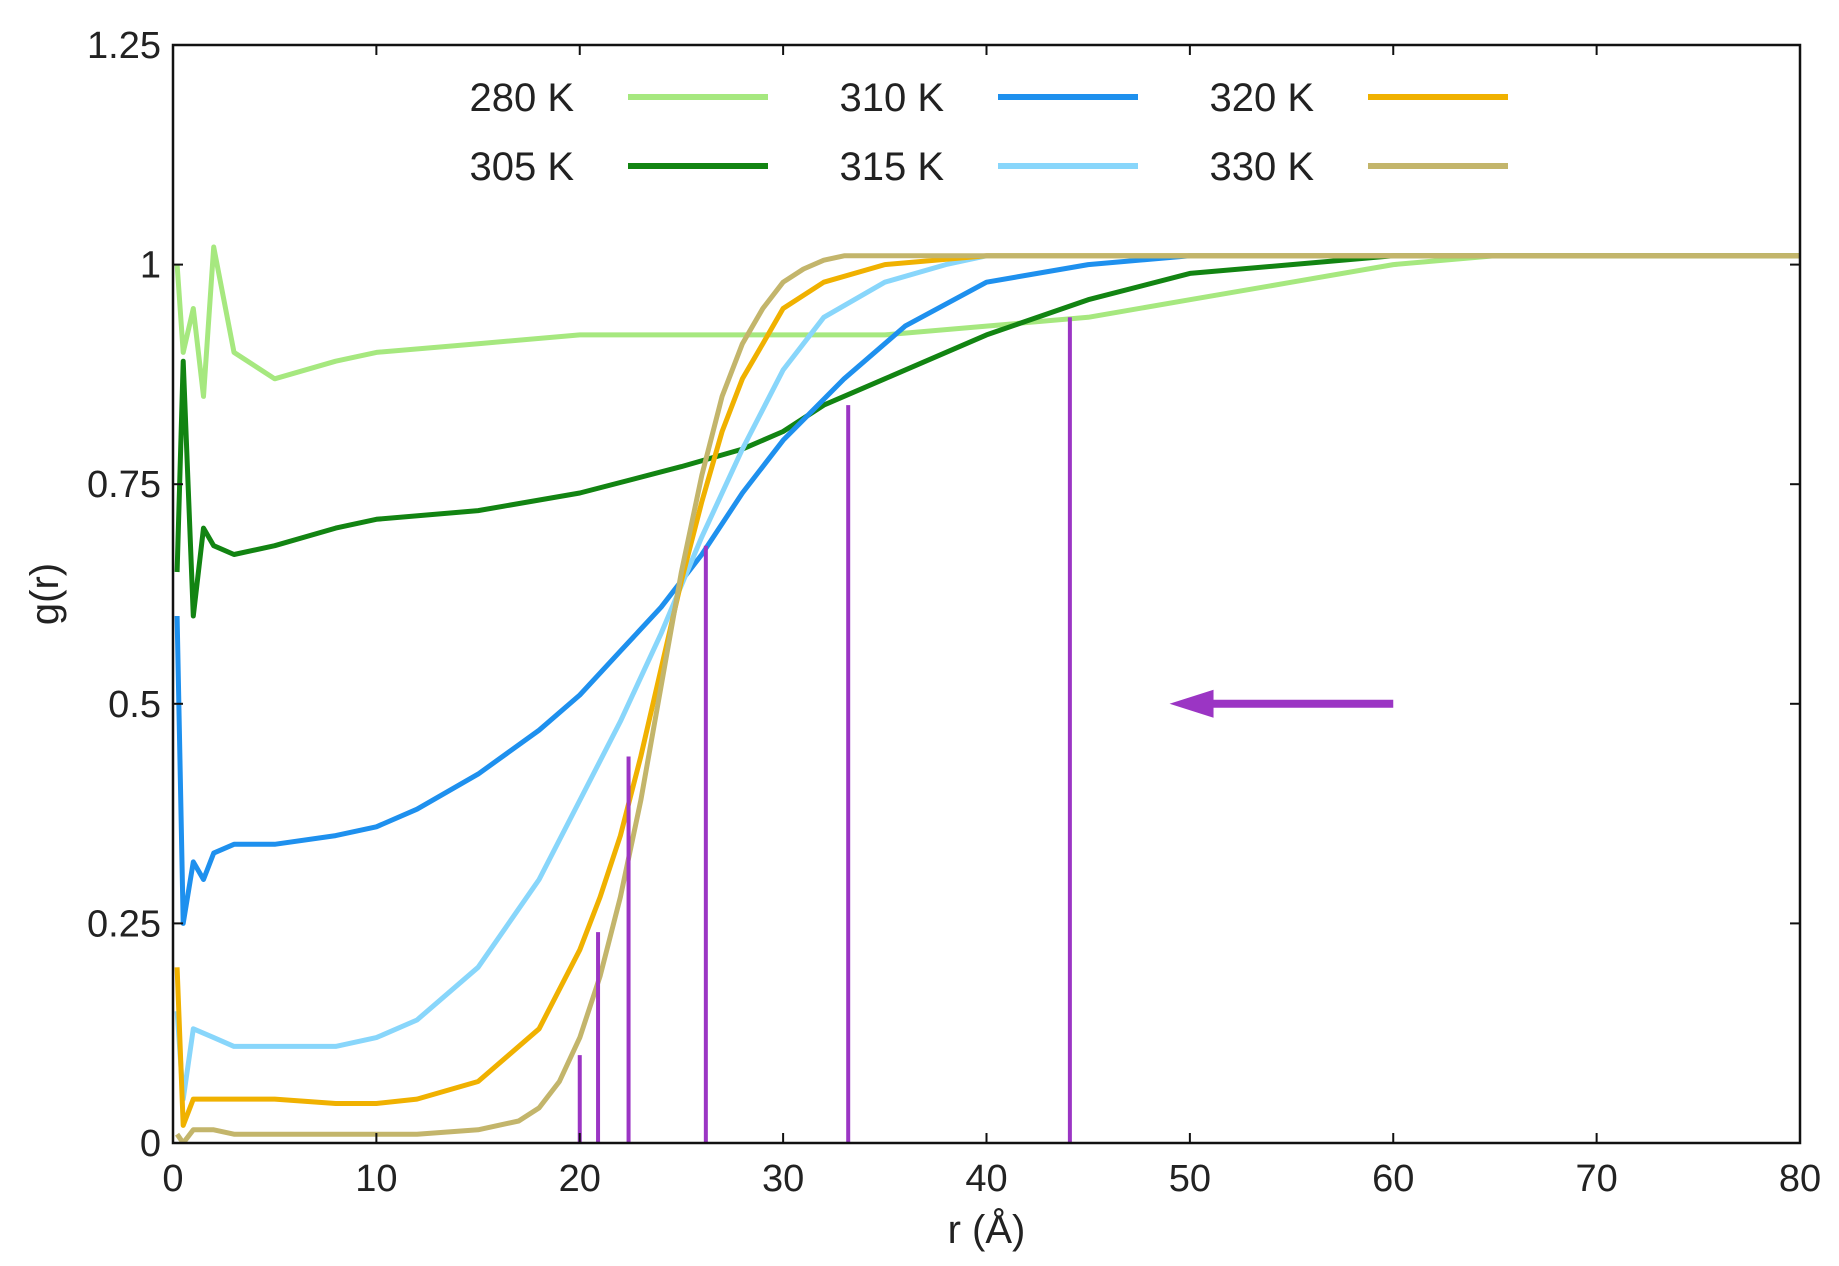 This screenshot has height=1266, width=1839. I want to click on x-axis-title: r (Å), so click(987, 1229).